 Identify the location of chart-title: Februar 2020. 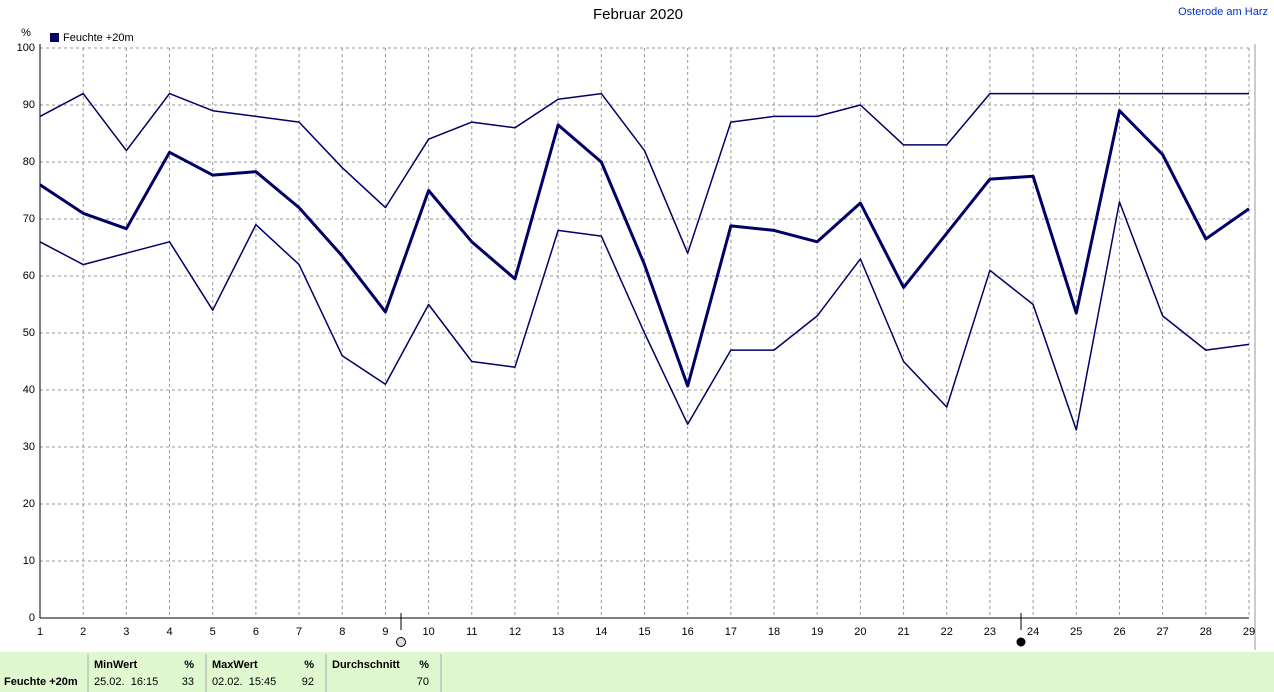
(638, 14).